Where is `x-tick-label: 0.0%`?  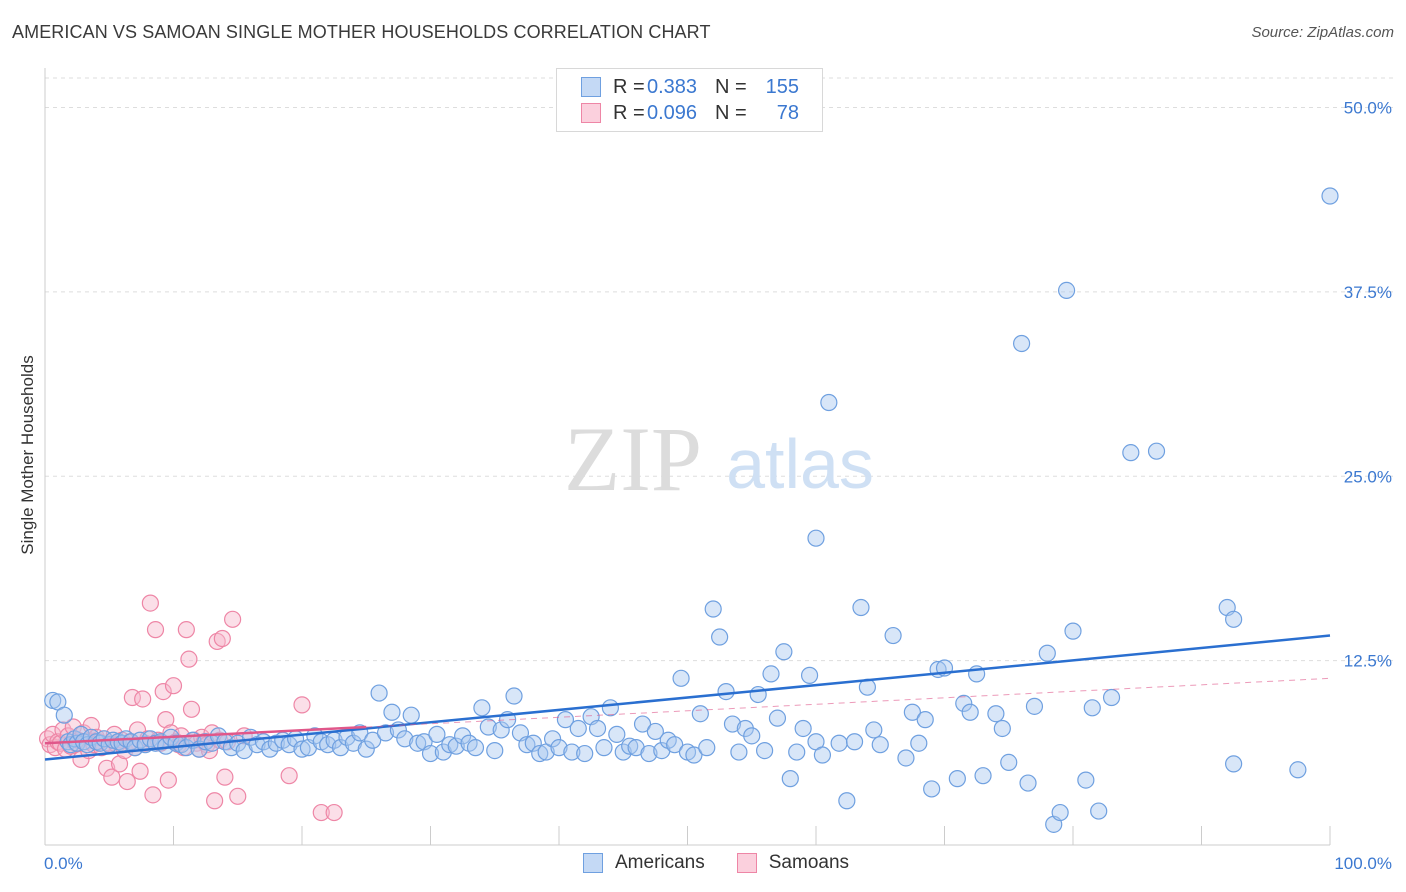
x-tick-label: 0.0% is located at coordinates (63, 863).